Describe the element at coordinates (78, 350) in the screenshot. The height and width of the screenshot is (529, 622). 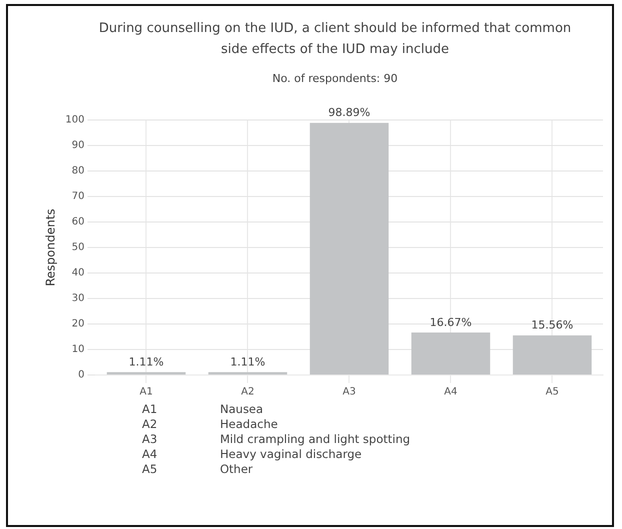
I see `y-tick-label: 10` at that location.